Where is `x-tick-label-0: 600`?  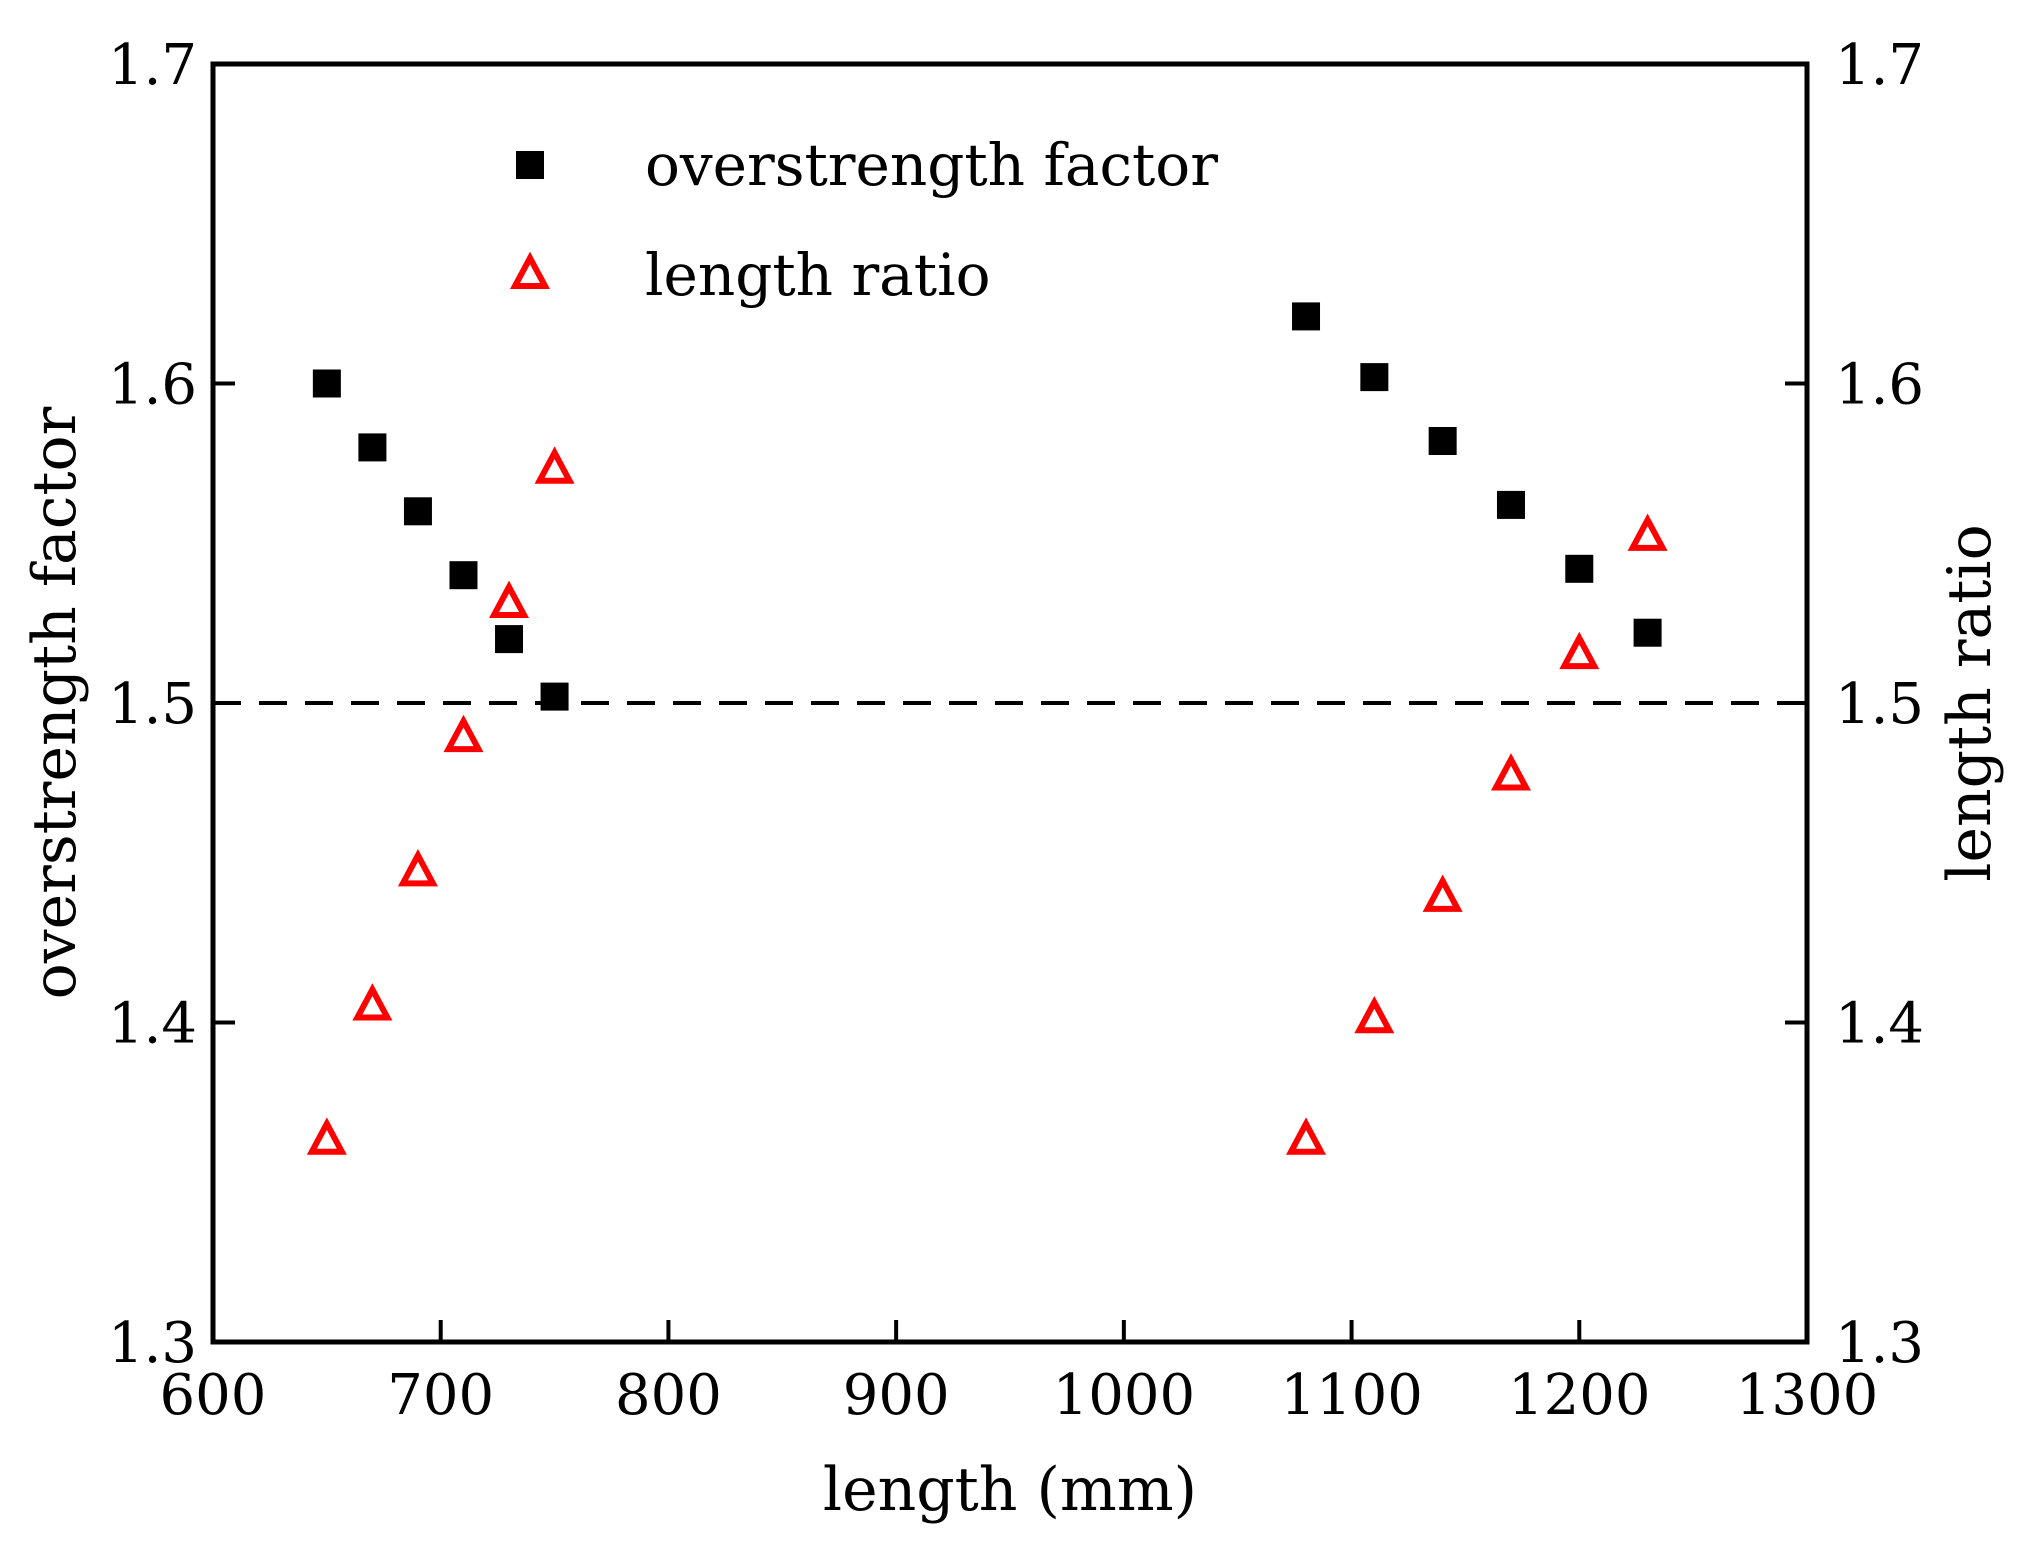
x-tick-label-0: 600 is located at coordinates (213, 1395).